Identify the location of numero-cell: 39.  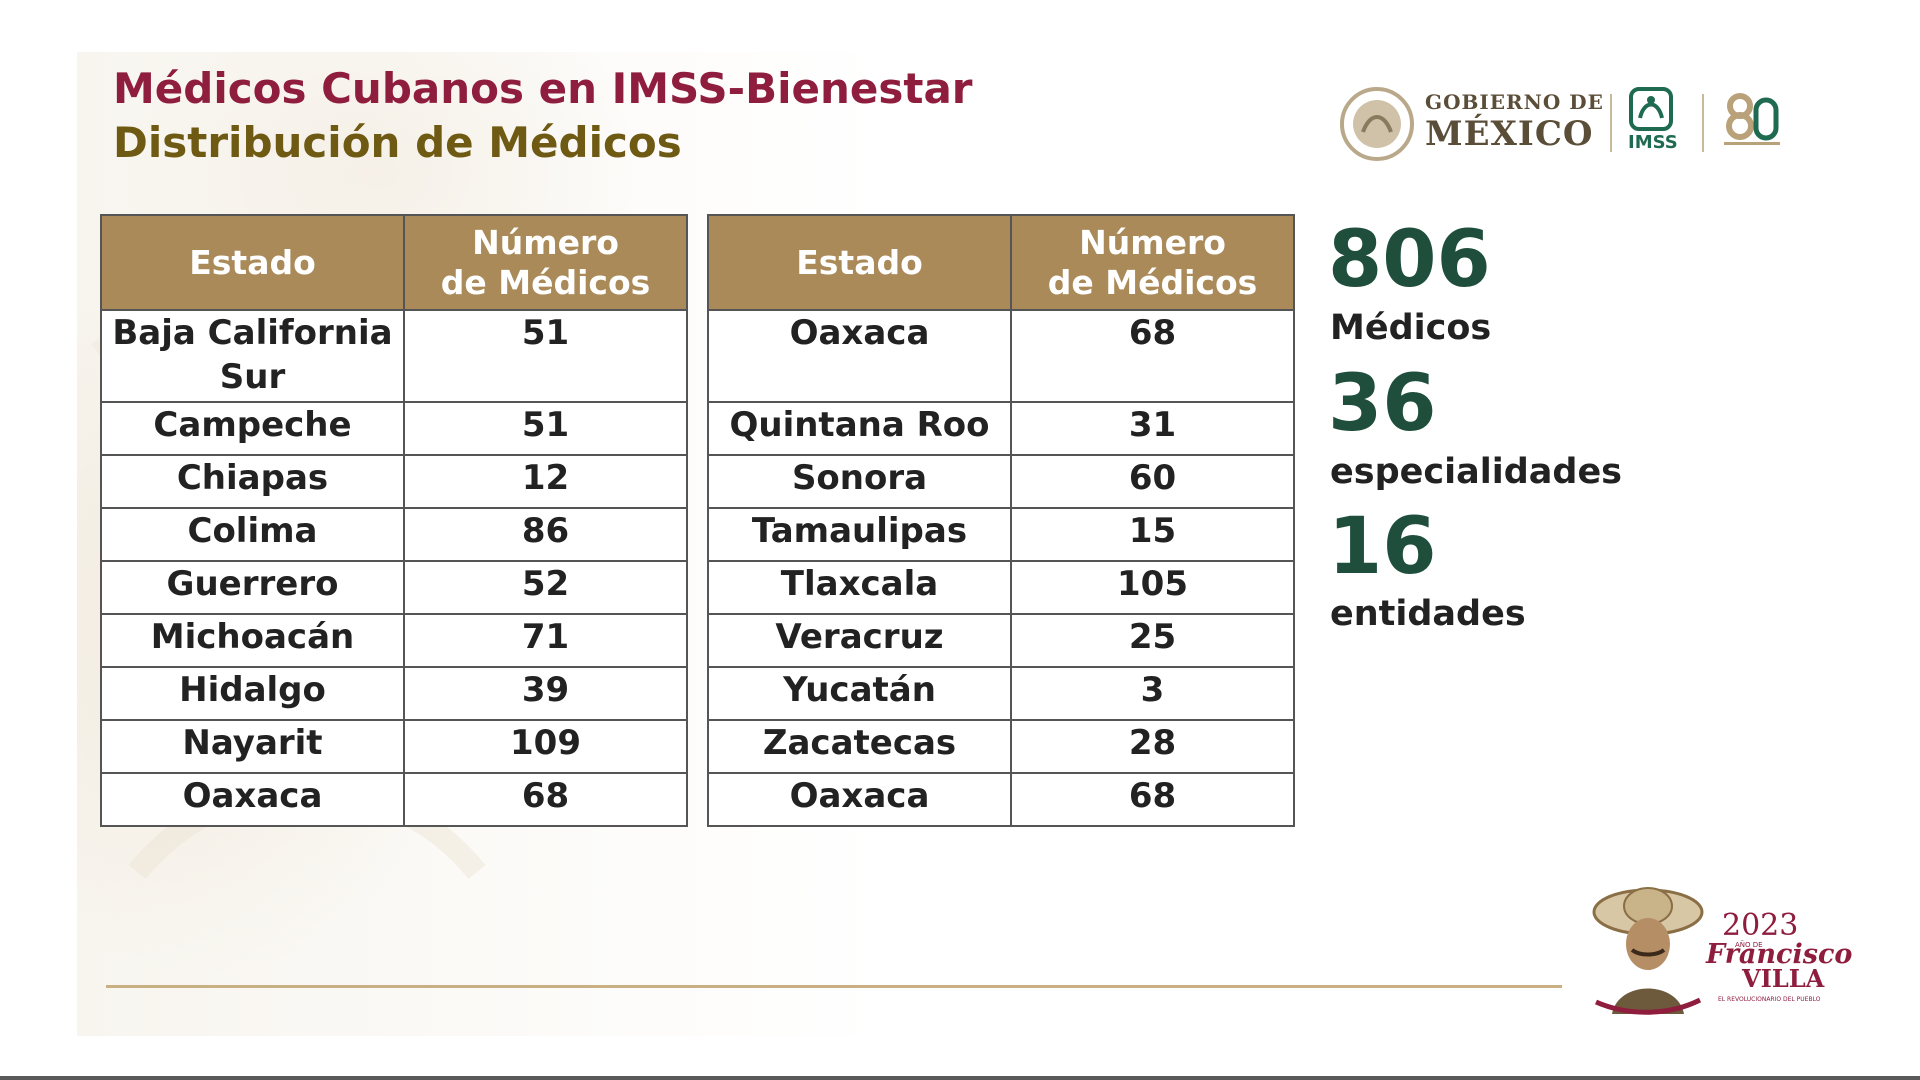
(545, 693).